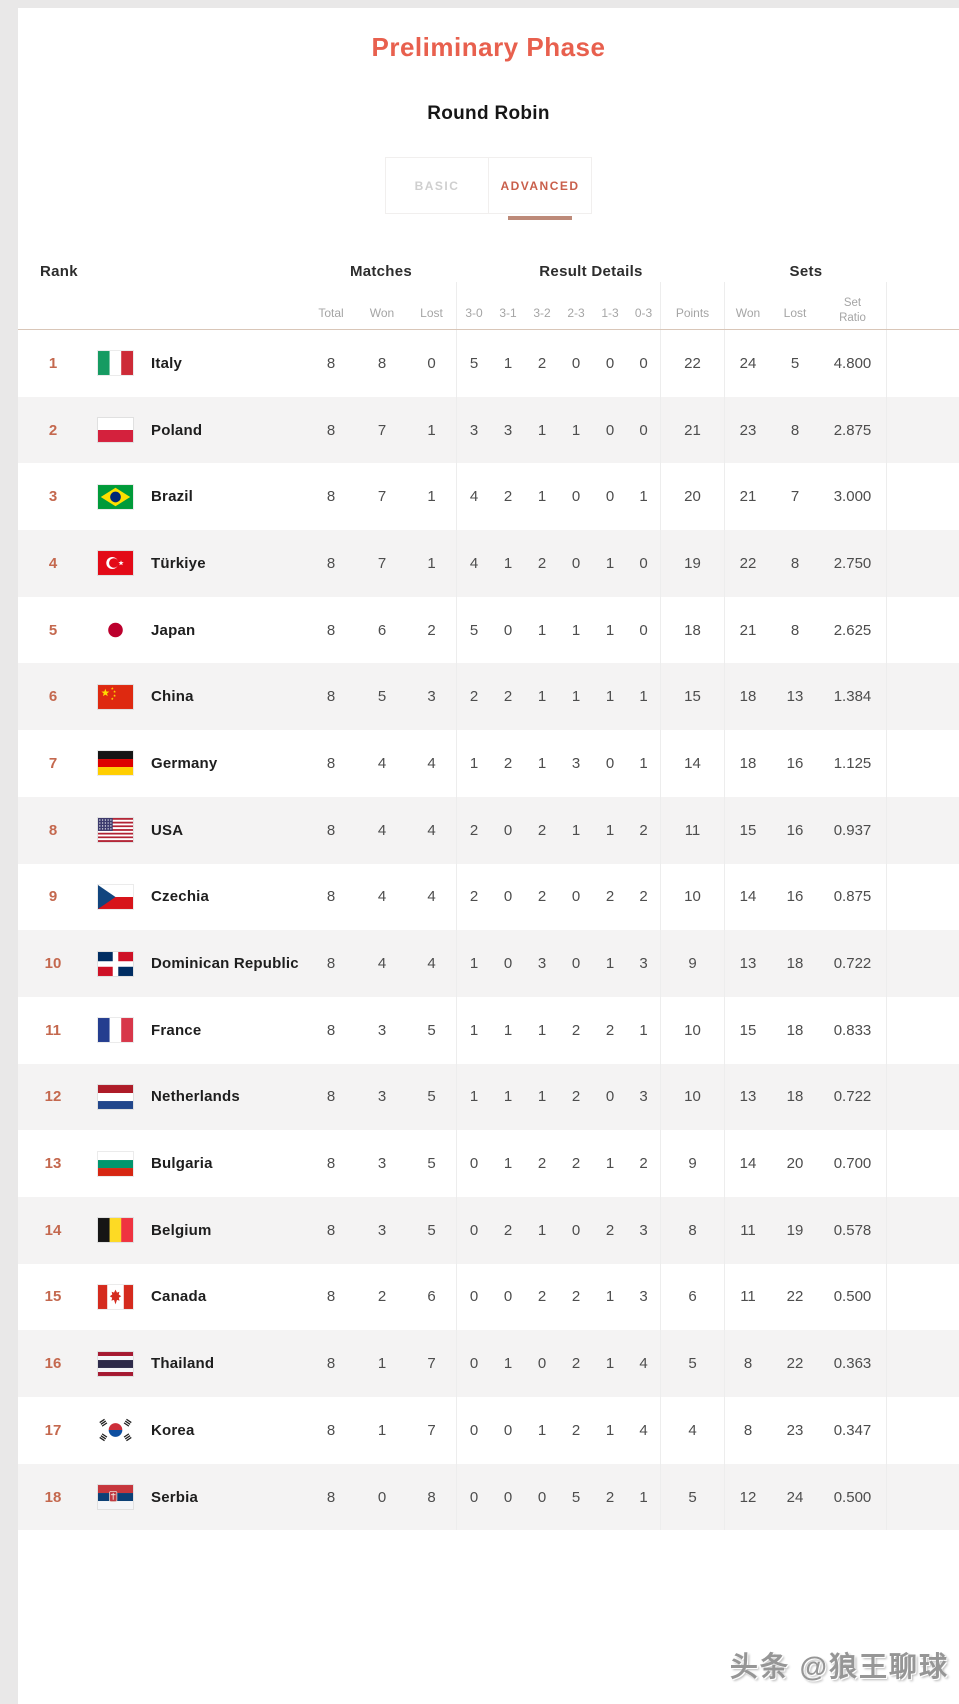  Describe the element at coordinates (693, 1497) in the screenshot. I see `points: 5` at that location.